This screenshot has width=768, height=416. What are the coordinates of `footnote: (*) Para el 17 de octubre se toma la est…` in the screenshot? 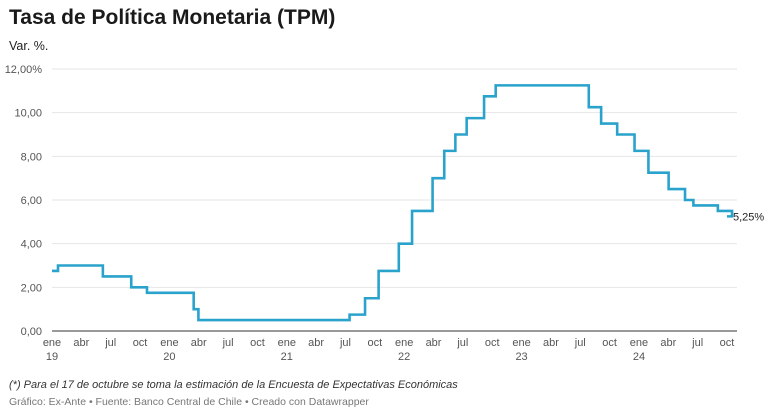 It's located at (233, 385).